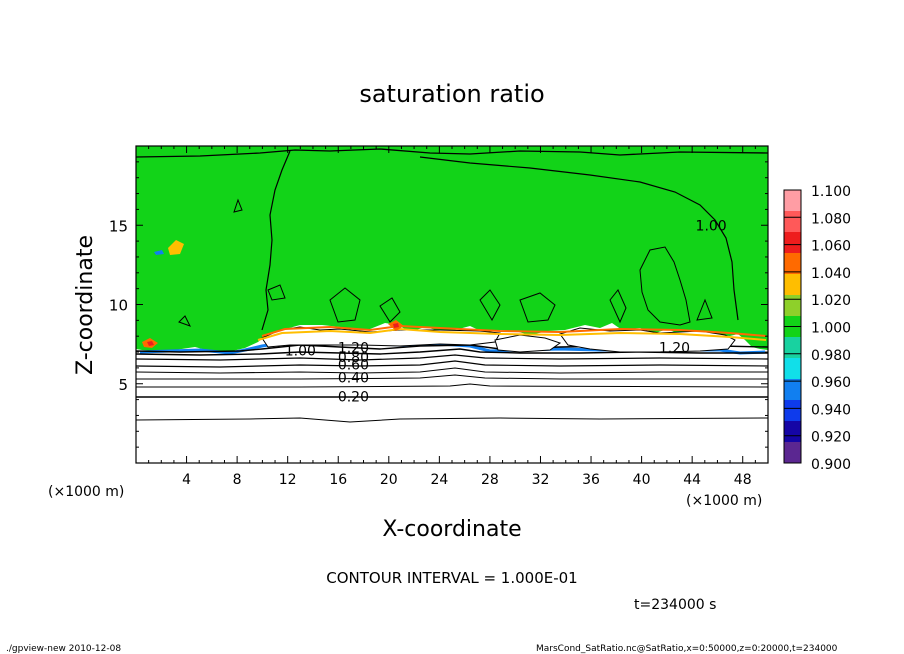 The width and height of the screenshot is (904, 654). What do you see at coordinates (288, 480) in the screenshot?
I see `x-tick-label: 12` at bounding box center [288, 480].